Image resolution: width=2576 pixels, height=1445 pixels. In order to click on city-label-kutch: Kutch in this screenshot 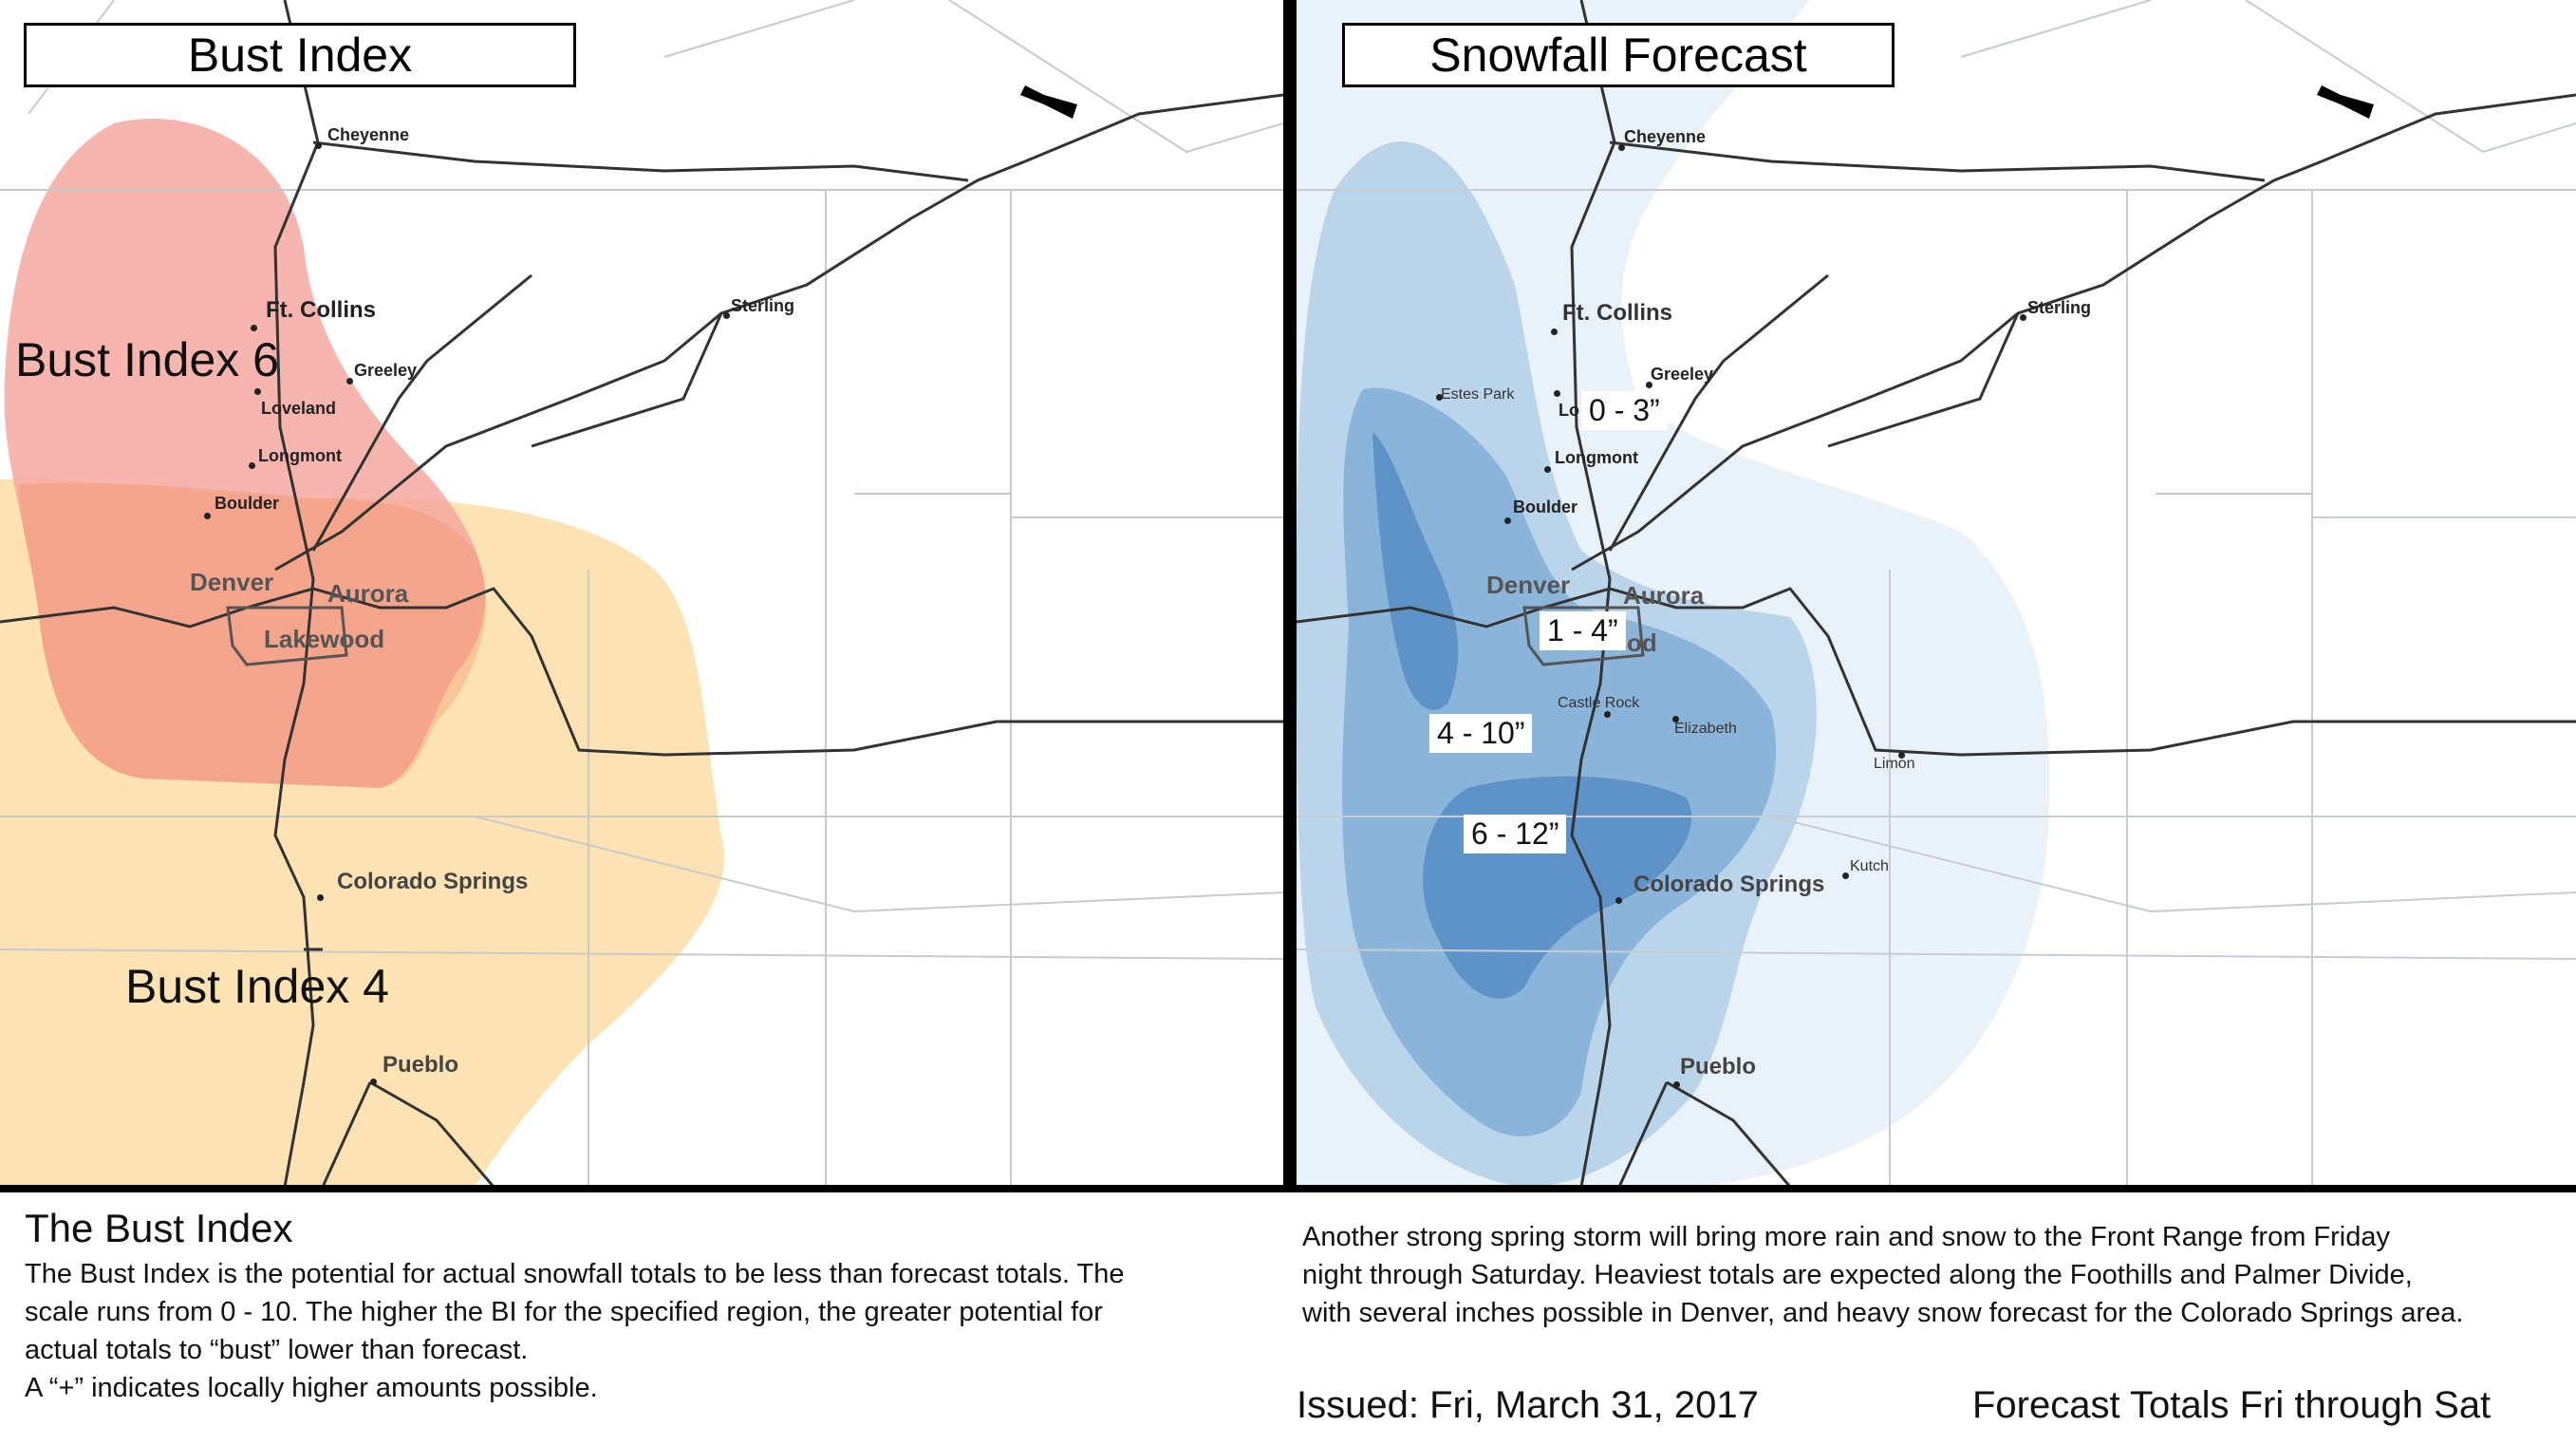, I will do `click(1869, 866)`.